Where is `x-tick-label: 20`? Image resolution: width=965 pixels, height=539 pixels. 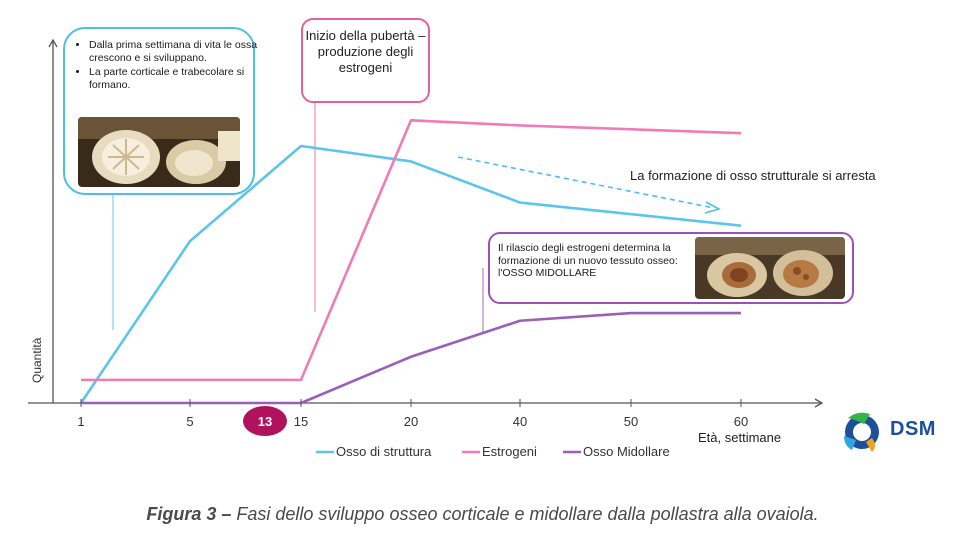
x-tick-label: 20 is located at coordinates (411, 421).